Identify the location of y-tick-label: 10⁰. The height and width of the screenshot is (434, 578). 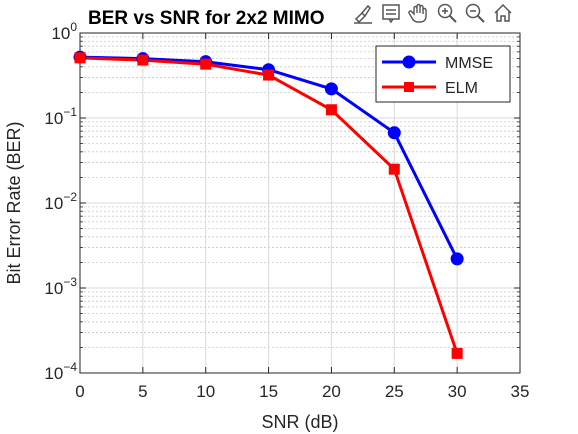
(64, 31).